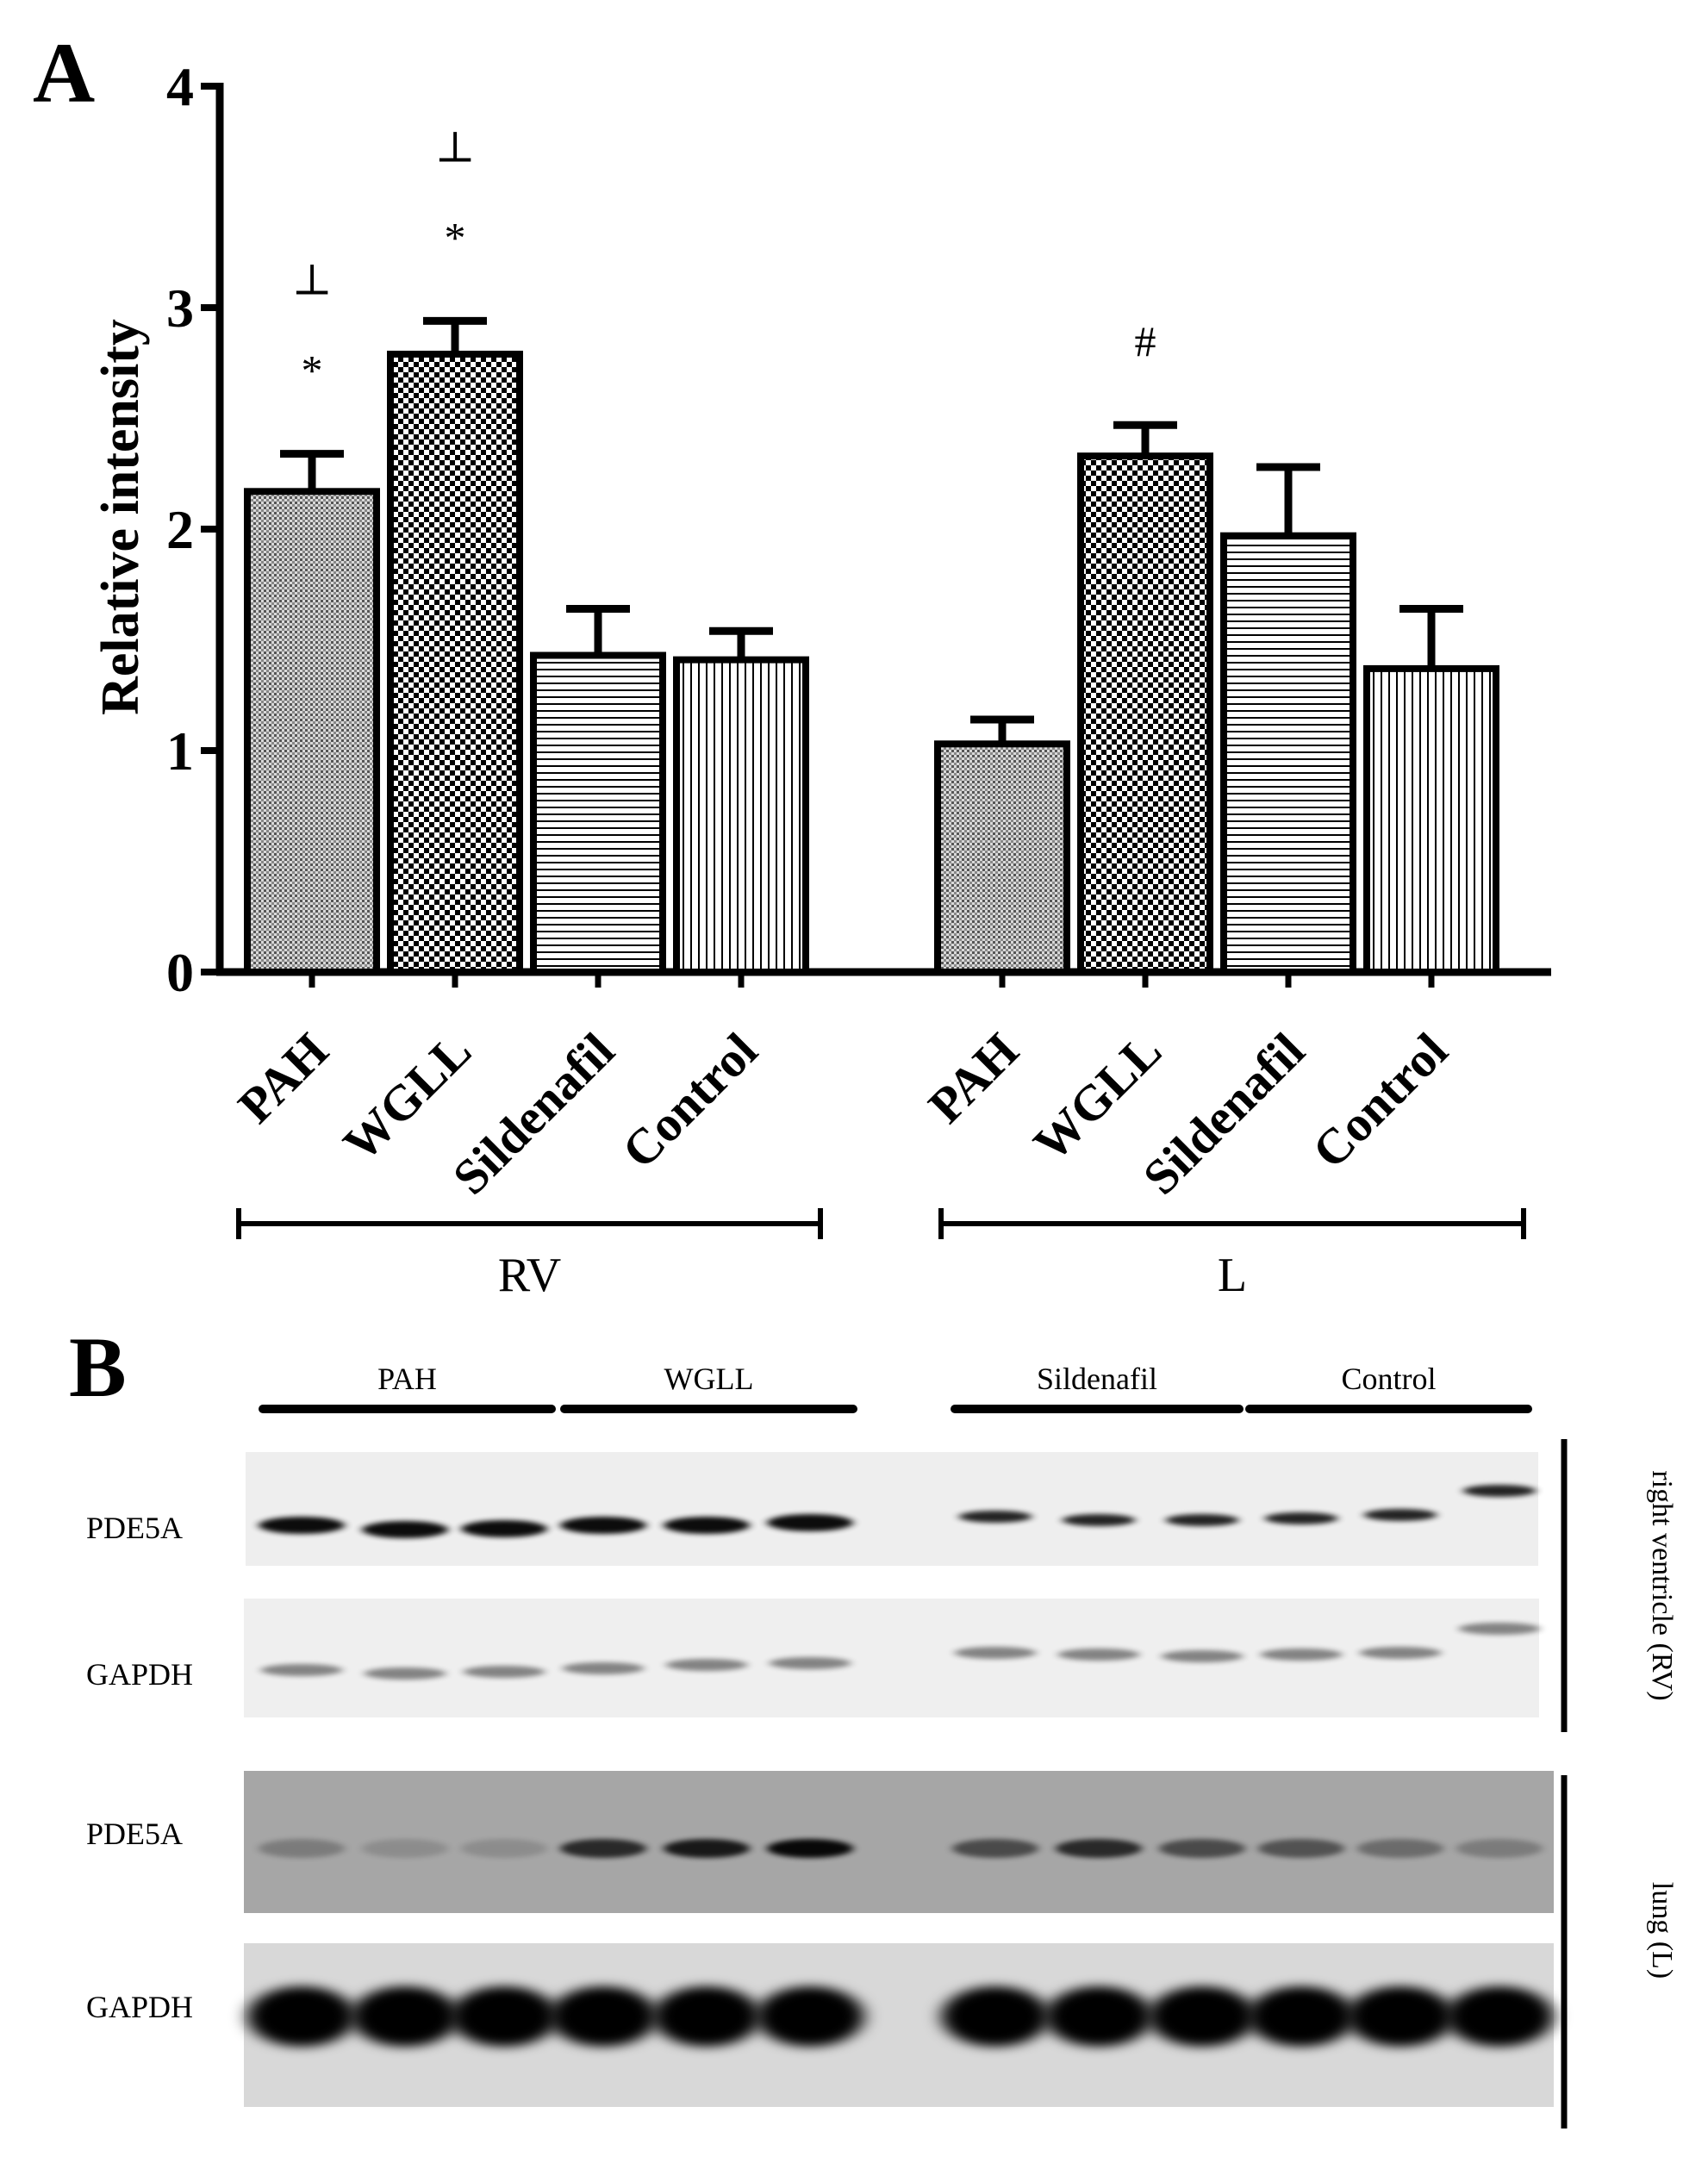 This screenshot has width=1708, height=2169. What do you see at coordinates (180, 308) in the screenshot?
I see `y-tick-label: 3` at bounding box center [180, 308].